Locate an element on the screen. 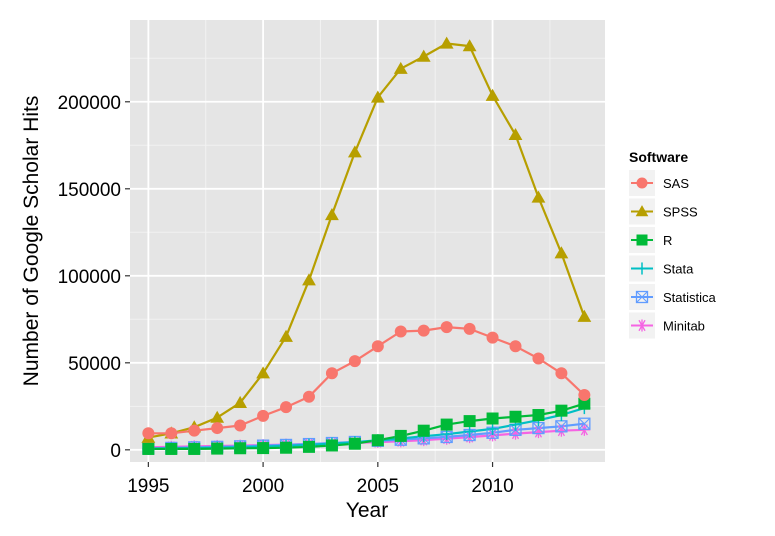 This screenshot has width=775, height=536. y-axis: 0 50000 100000 150000 200000 is located at coordinates (94, 277).